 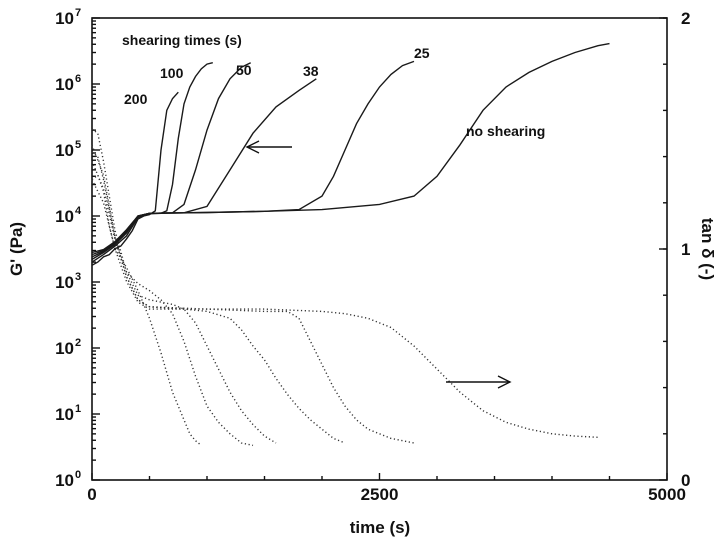 What do you see at coordinates (707, 249) in the screenshot?
I see `y-axis-right-title: tan δ (-)` at bounding box center [707, 249].